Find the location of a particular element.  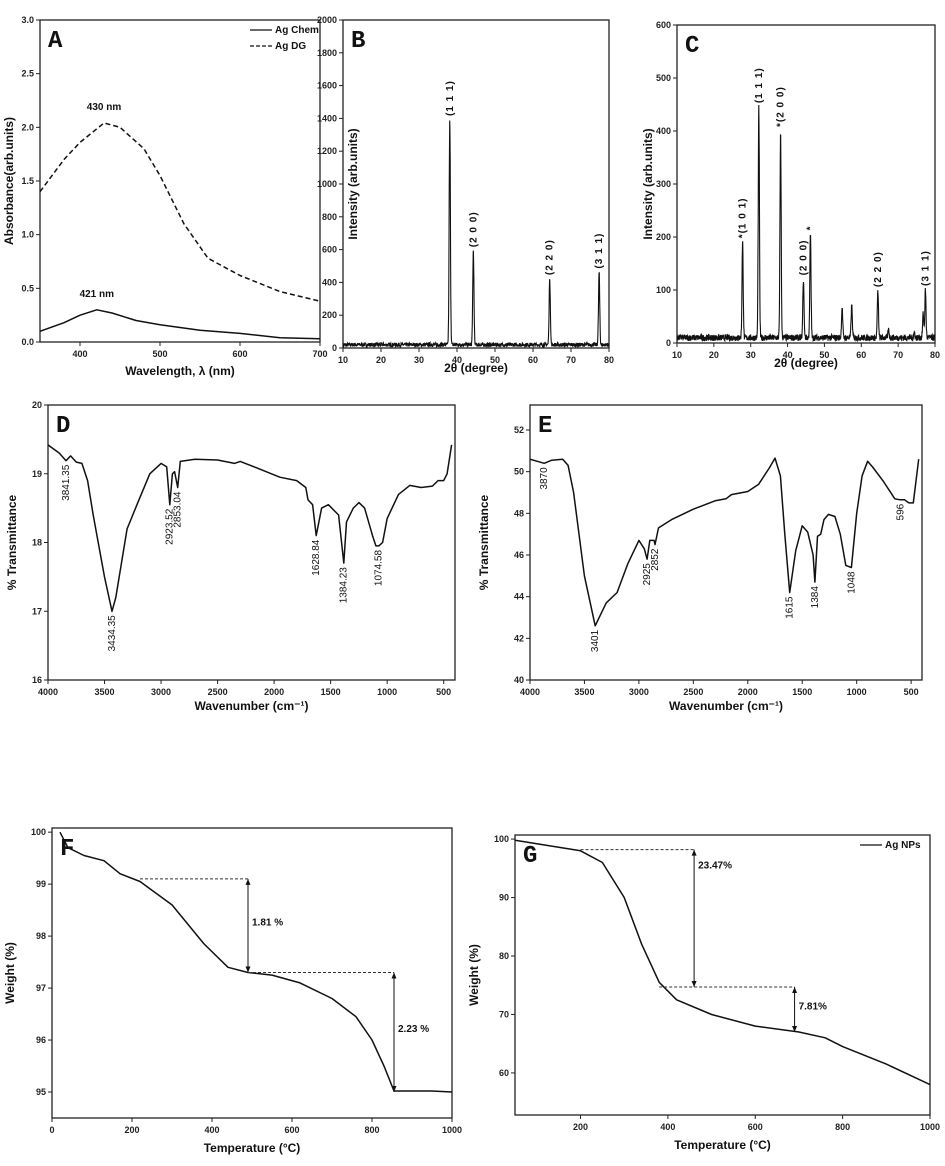

y-tick-label: 300 is located at coordinates (663, 184).